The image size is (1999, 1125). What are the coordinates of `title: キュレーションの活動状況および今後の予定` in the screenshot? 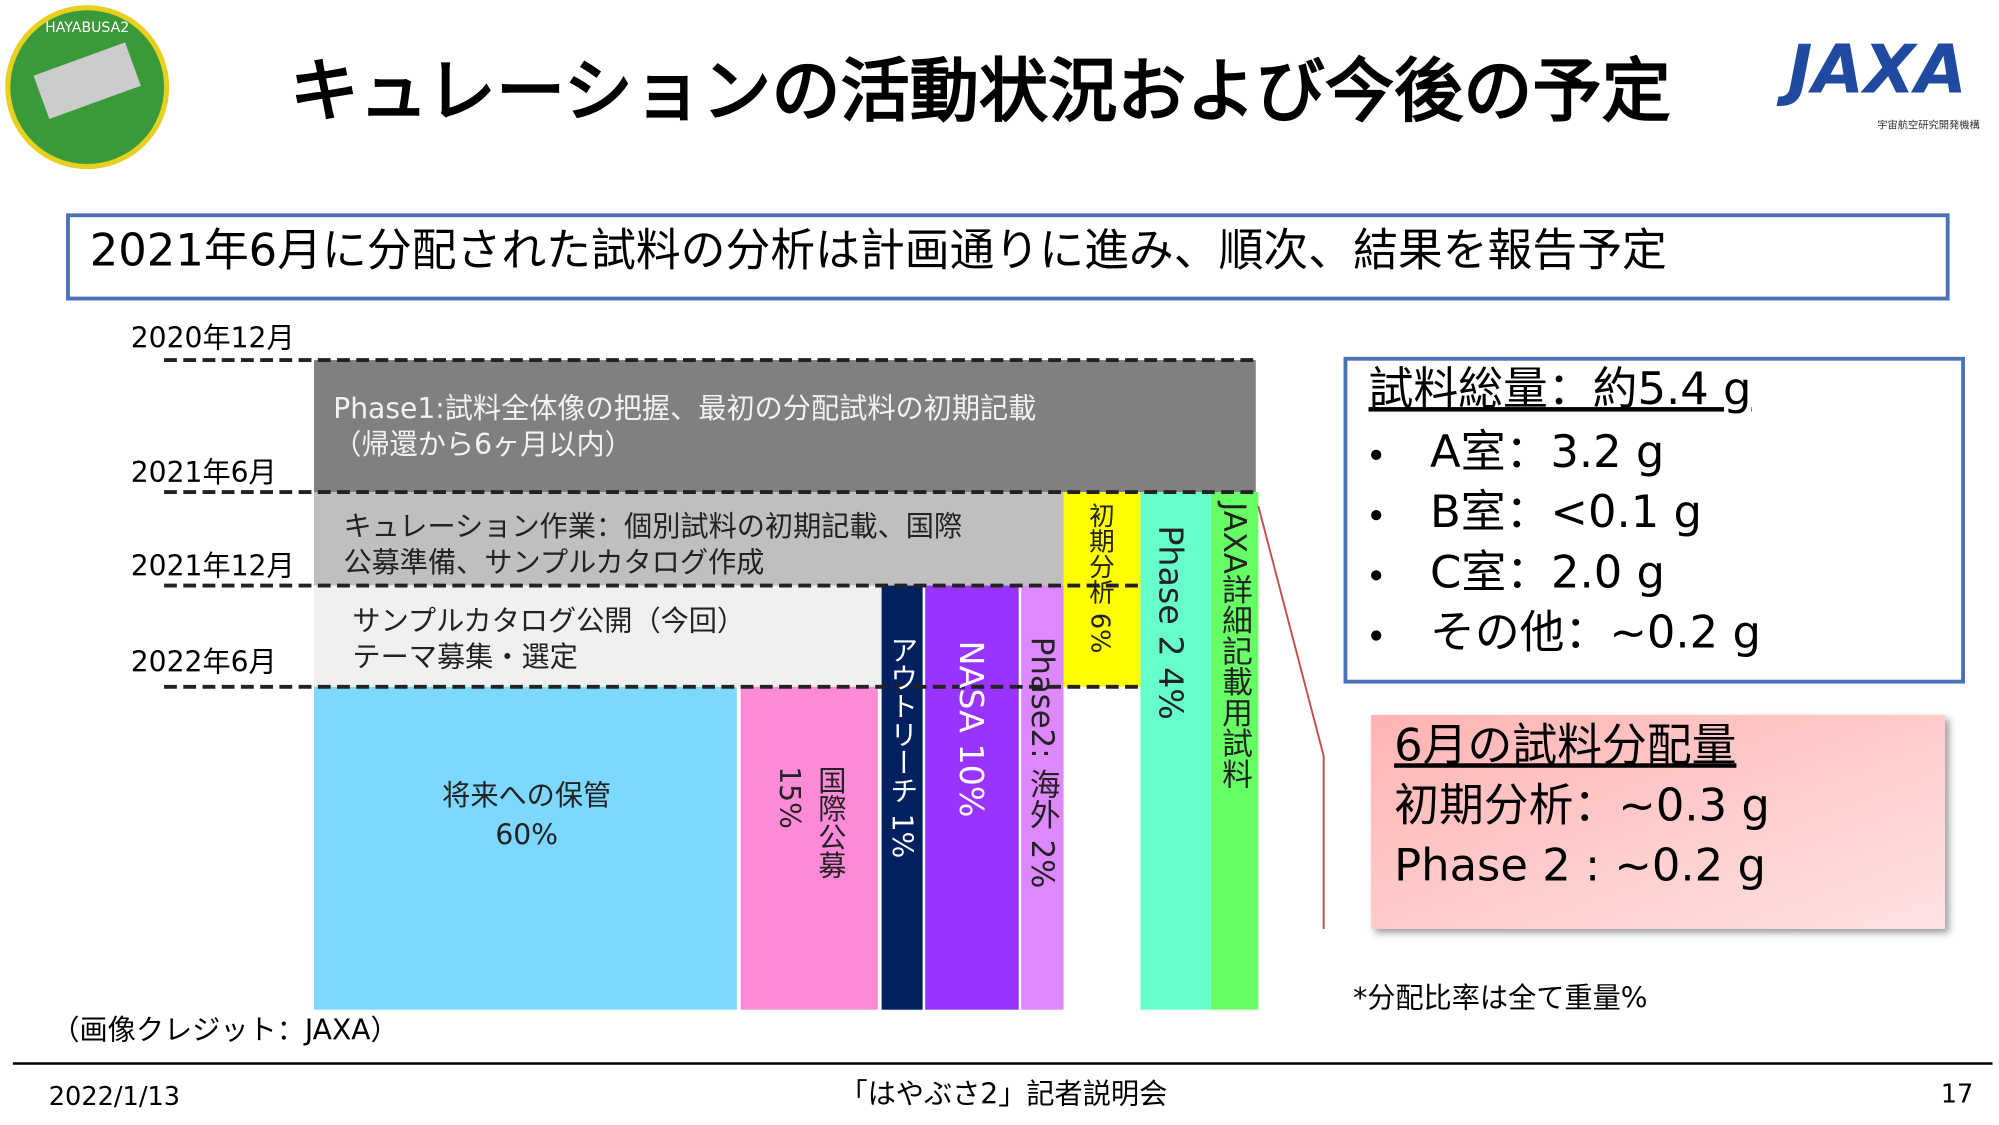 It's located at (980, 92).